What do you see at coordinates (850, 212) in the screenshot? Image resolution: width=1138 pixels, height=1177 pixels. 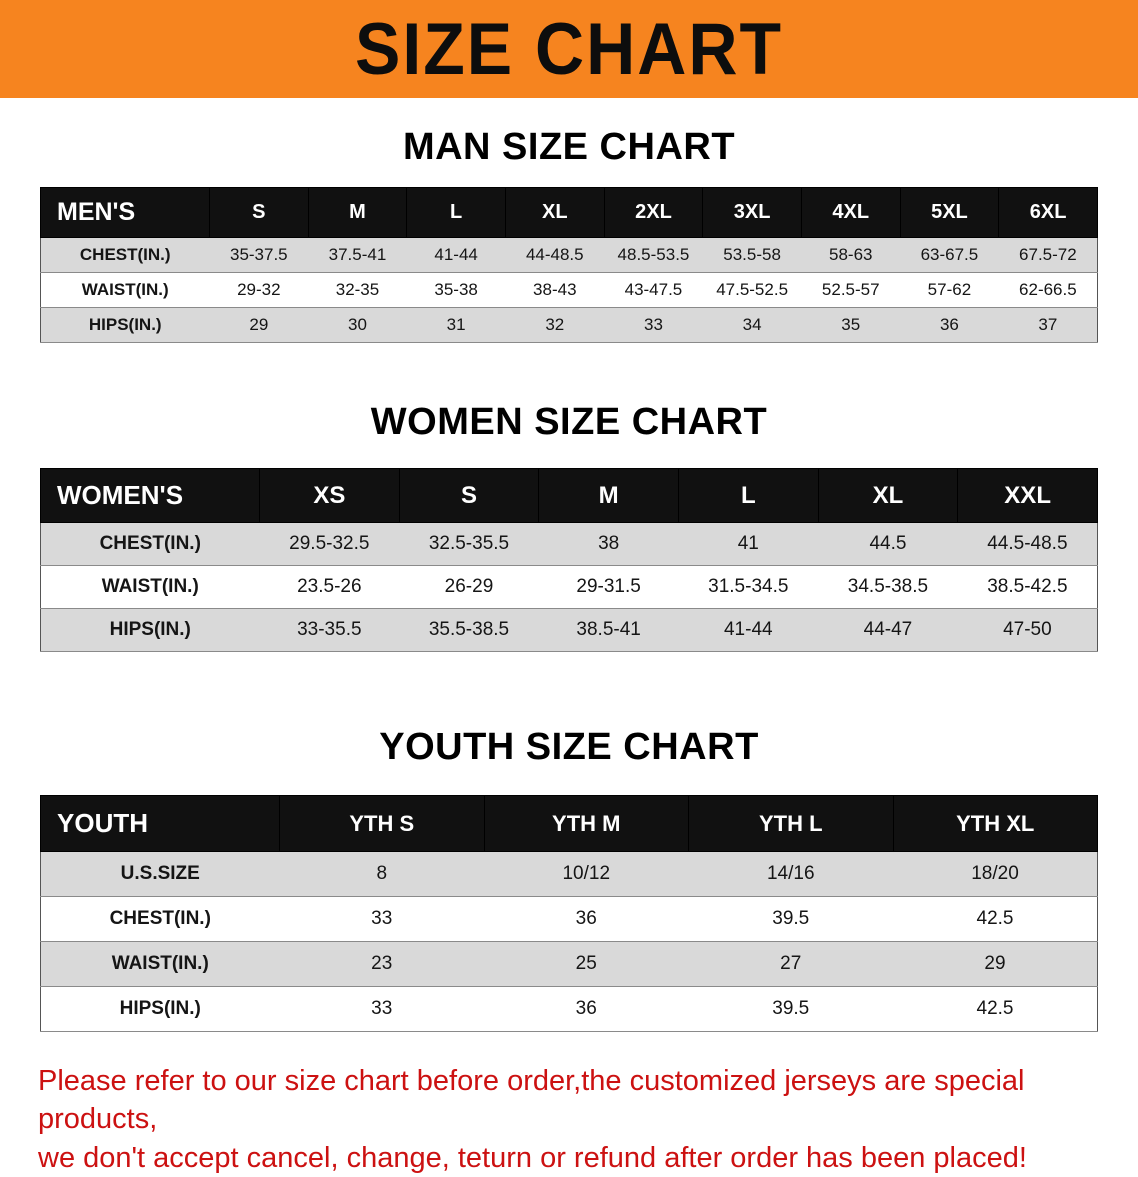 I see `size-header-cell: 4XL` at bounding box center [850, 212].